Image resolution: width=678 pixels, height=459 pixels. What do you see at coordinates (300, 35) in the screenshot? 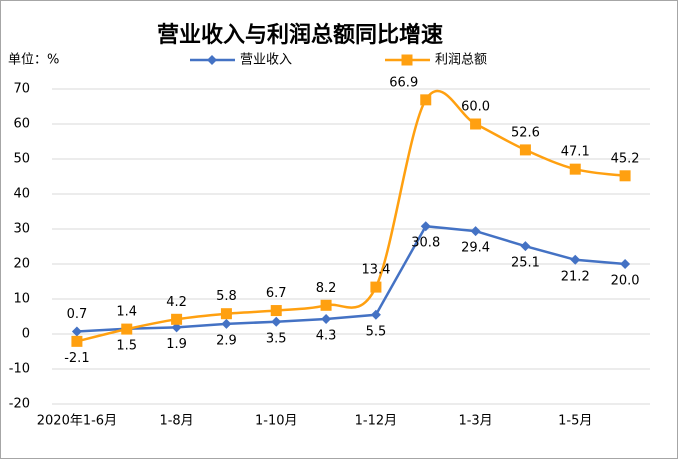
I see `chart-title: 营业收入与利润总额同比增速` at bounding box center [300, 35].